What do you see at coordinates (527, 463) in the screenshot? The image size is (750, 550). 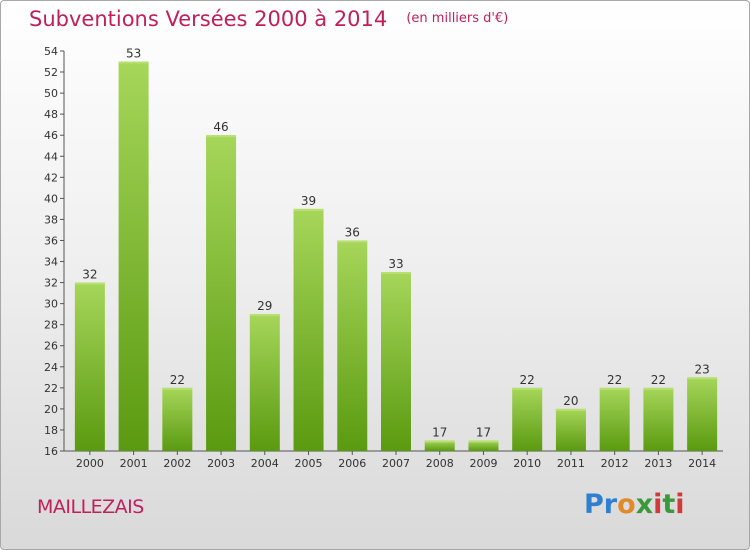 I see `x-tick-label: 2010` at bounding box center [527, 463].